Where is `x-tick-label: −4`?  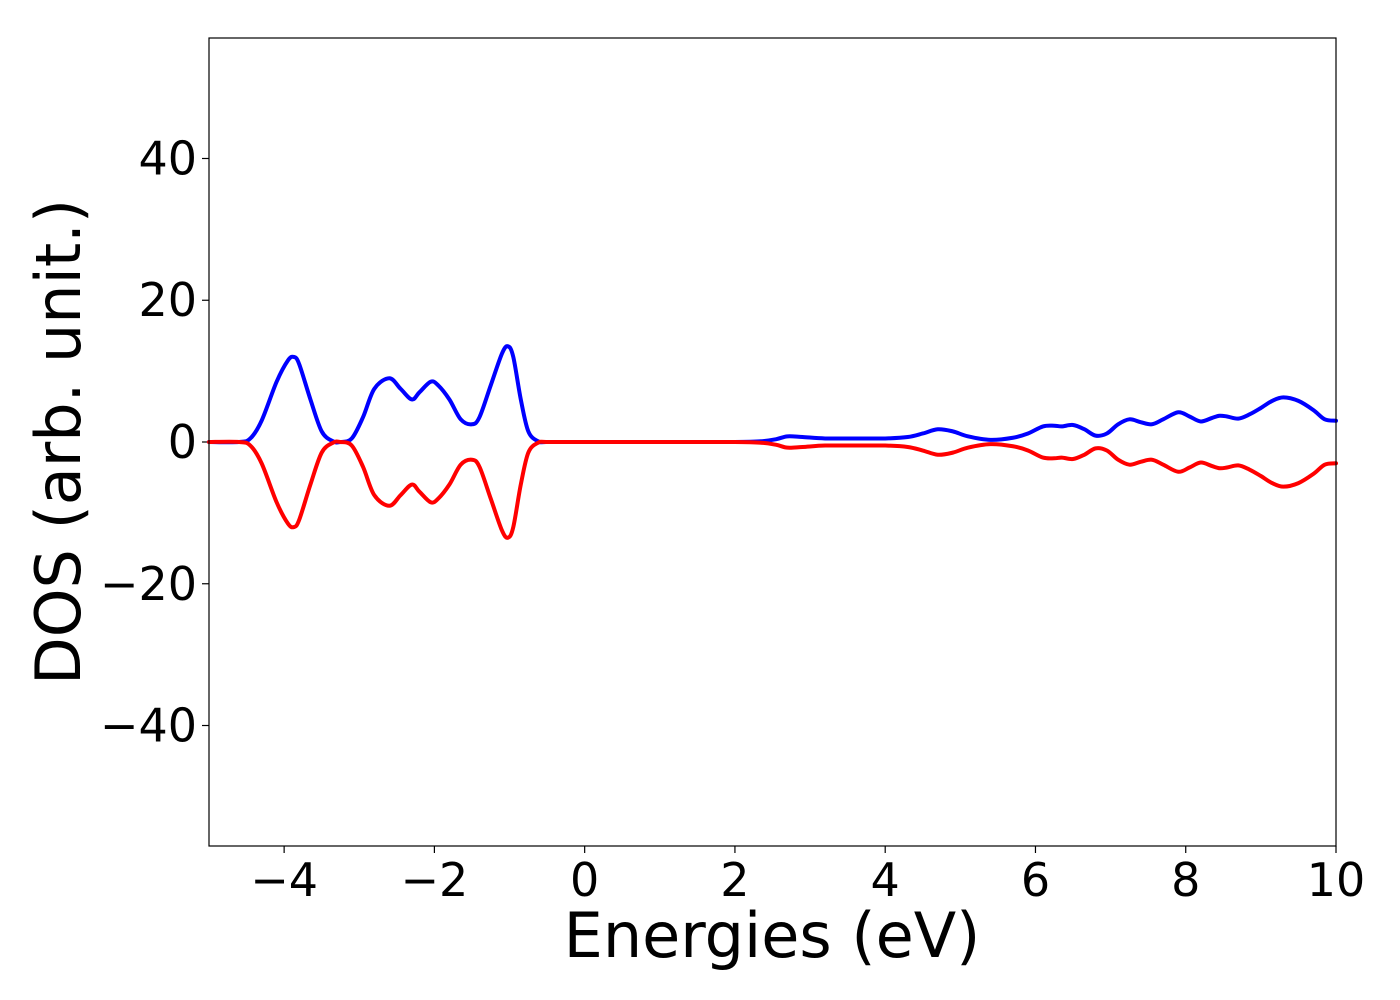
x-tick-label: −4 is located at coordinates (284, 880).